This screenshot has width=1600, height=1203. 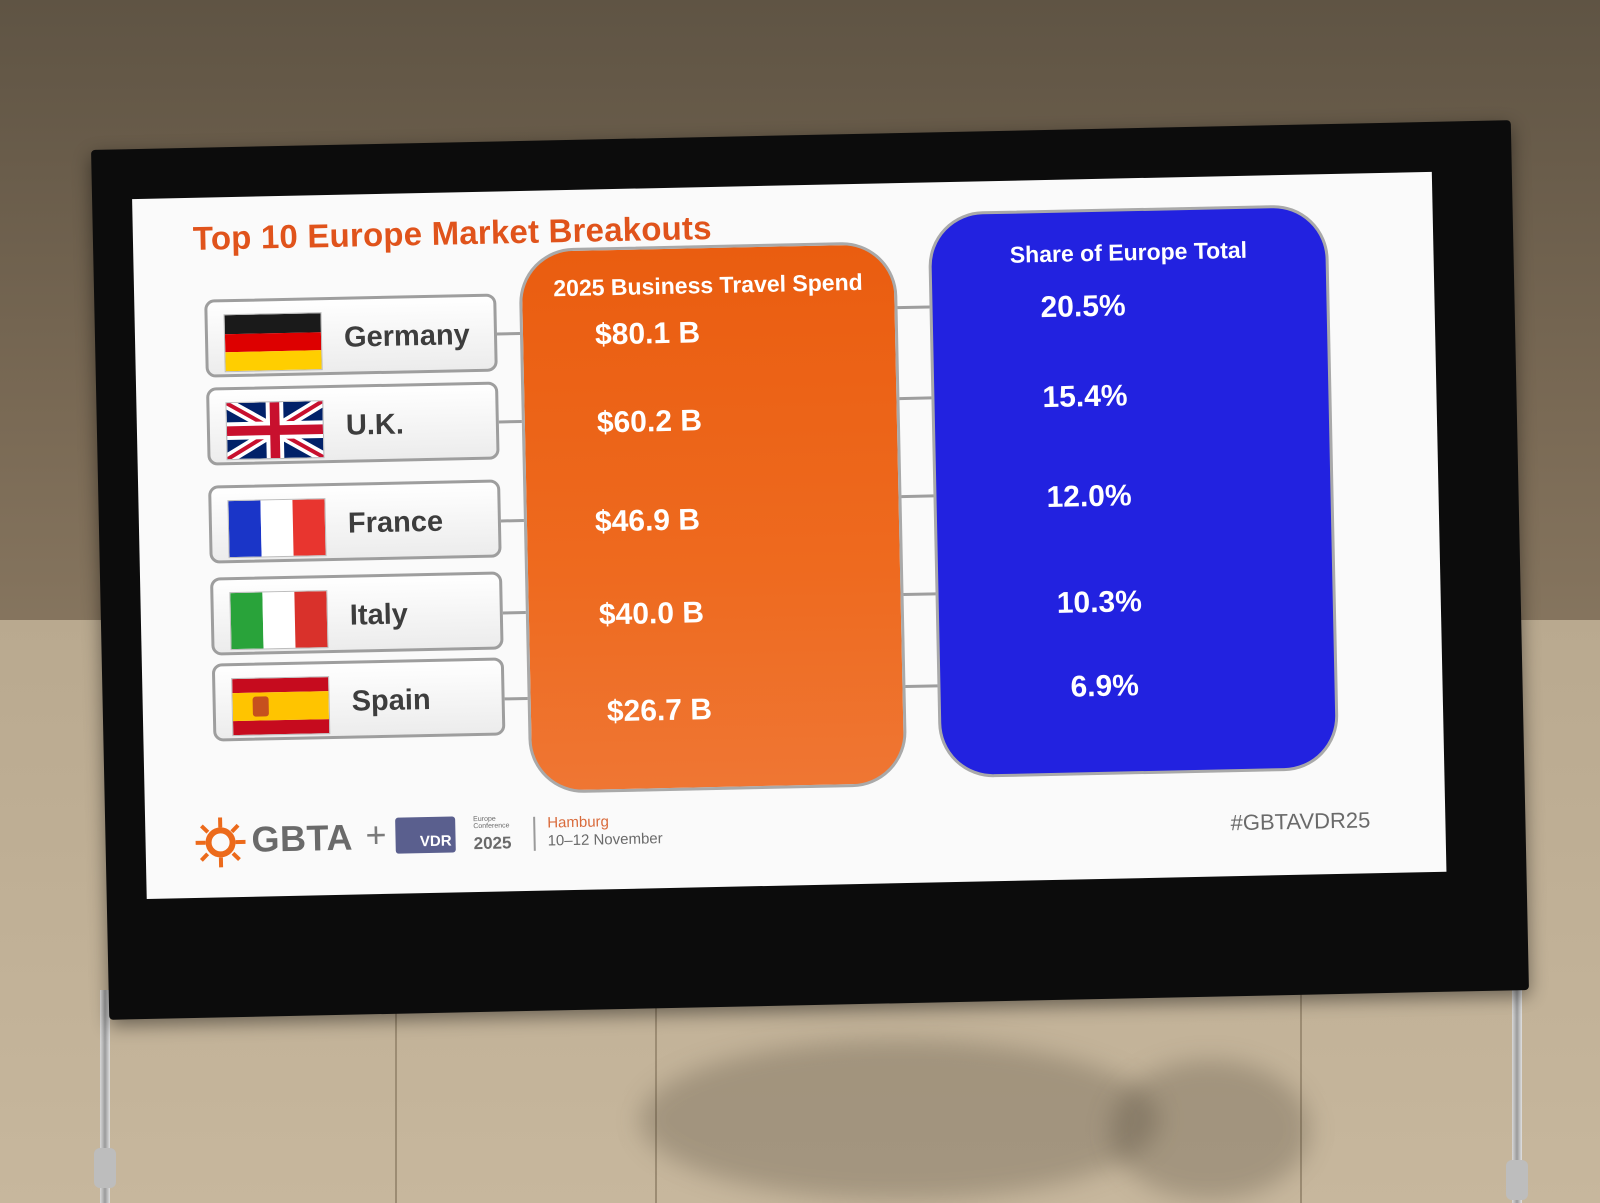 I want to click on country-name: Germany, so click(x=407, y=336).